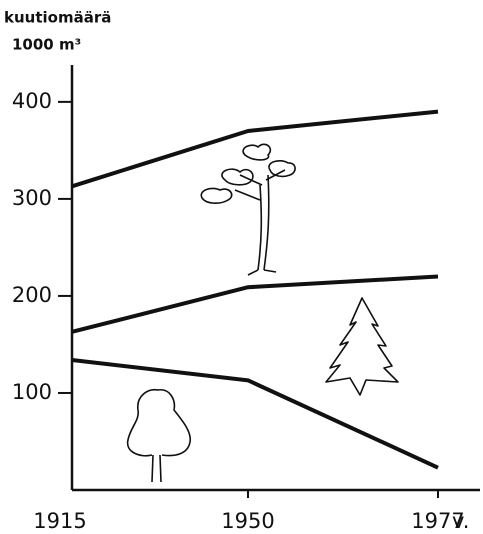 This screenshot has width=483, height=534. What do you see at coordinates (32, 295) in the screenshot?
I see `y-tick-label: 200` at bounding box center [32, 295].